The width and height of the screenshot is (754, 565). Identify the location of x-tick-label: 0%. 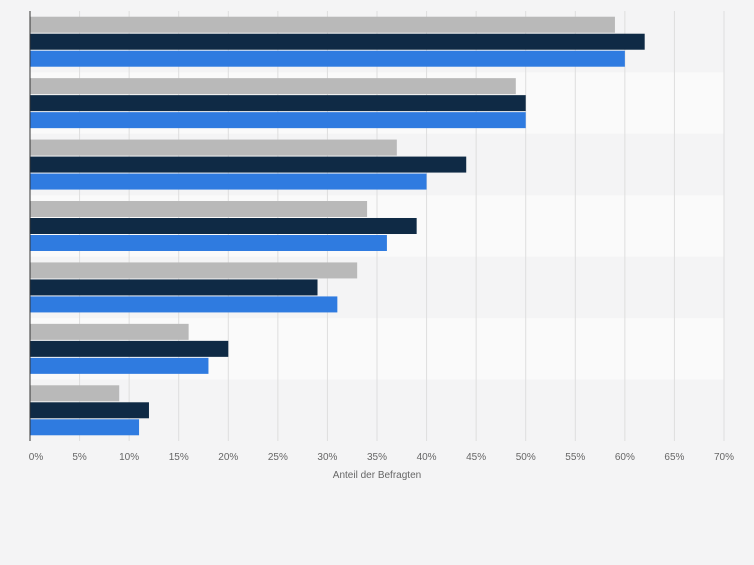
(36, 457).